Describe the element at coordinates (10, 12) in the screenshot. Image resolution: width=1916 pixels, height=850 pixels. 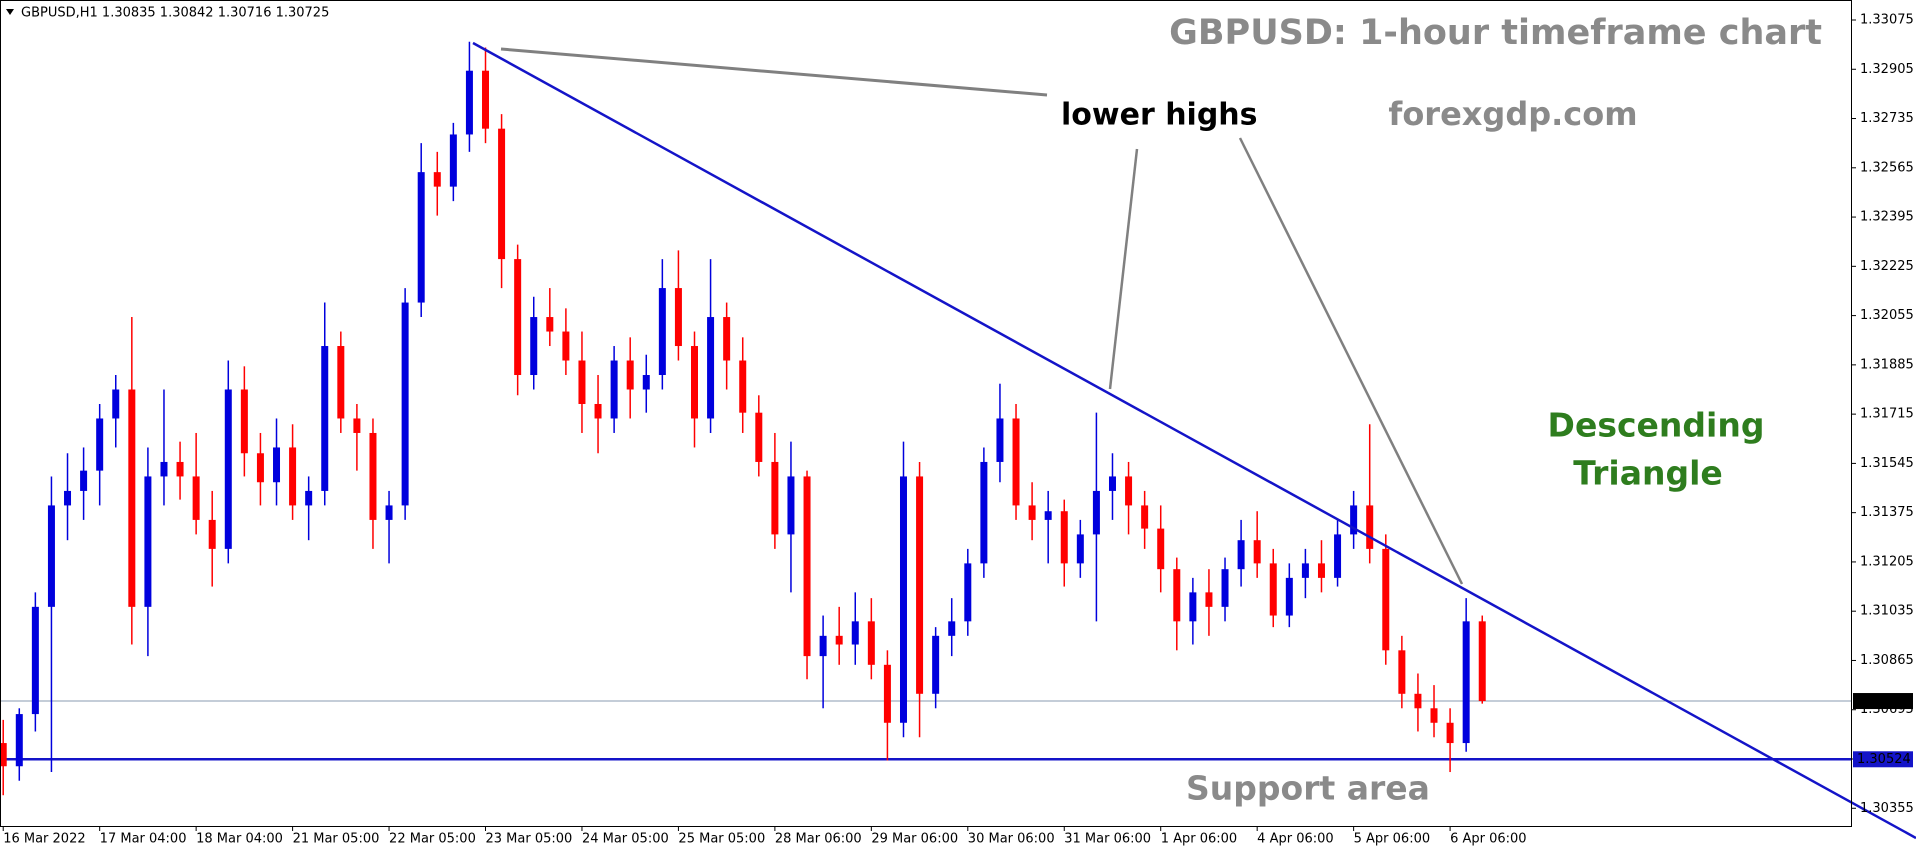
I see `menu-icon` at that location.